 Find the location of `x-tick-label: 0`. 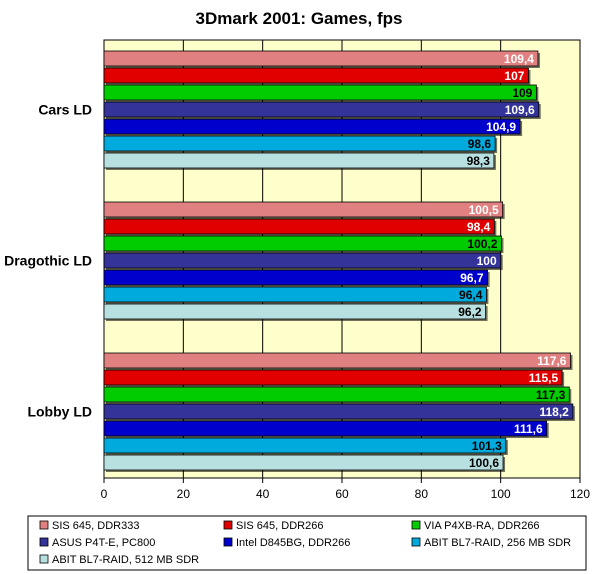

x-tick-label: 0 is located at coordinates (104, 494).